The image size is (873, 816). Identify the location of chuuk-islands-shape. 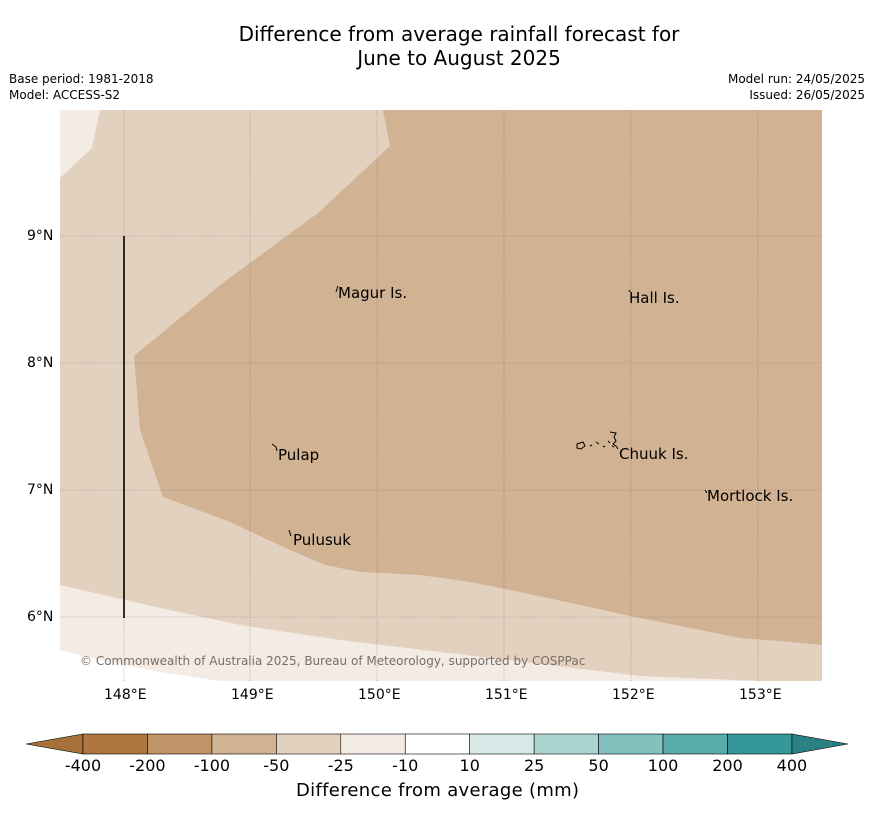
(597, 440).